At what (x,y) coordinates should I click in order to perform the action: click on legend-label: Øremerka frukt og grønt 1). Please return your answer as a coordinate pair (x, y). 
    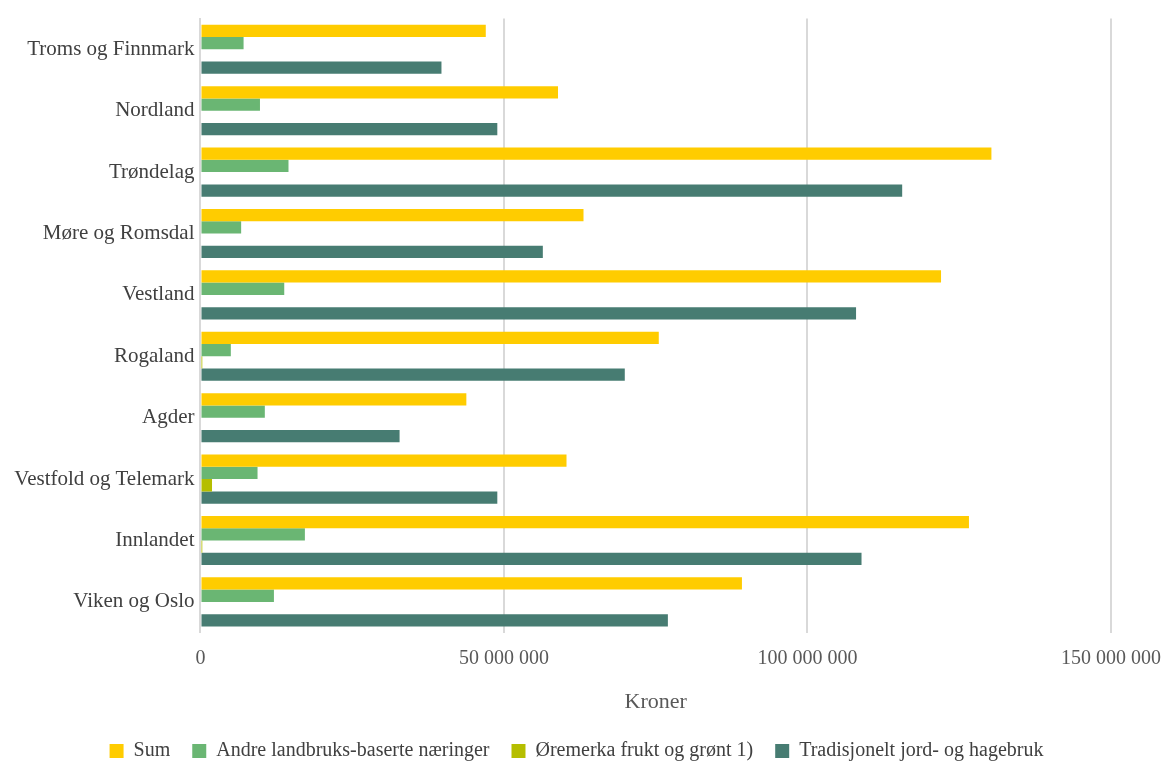
    Looking at the image, I should click on (644, 750).